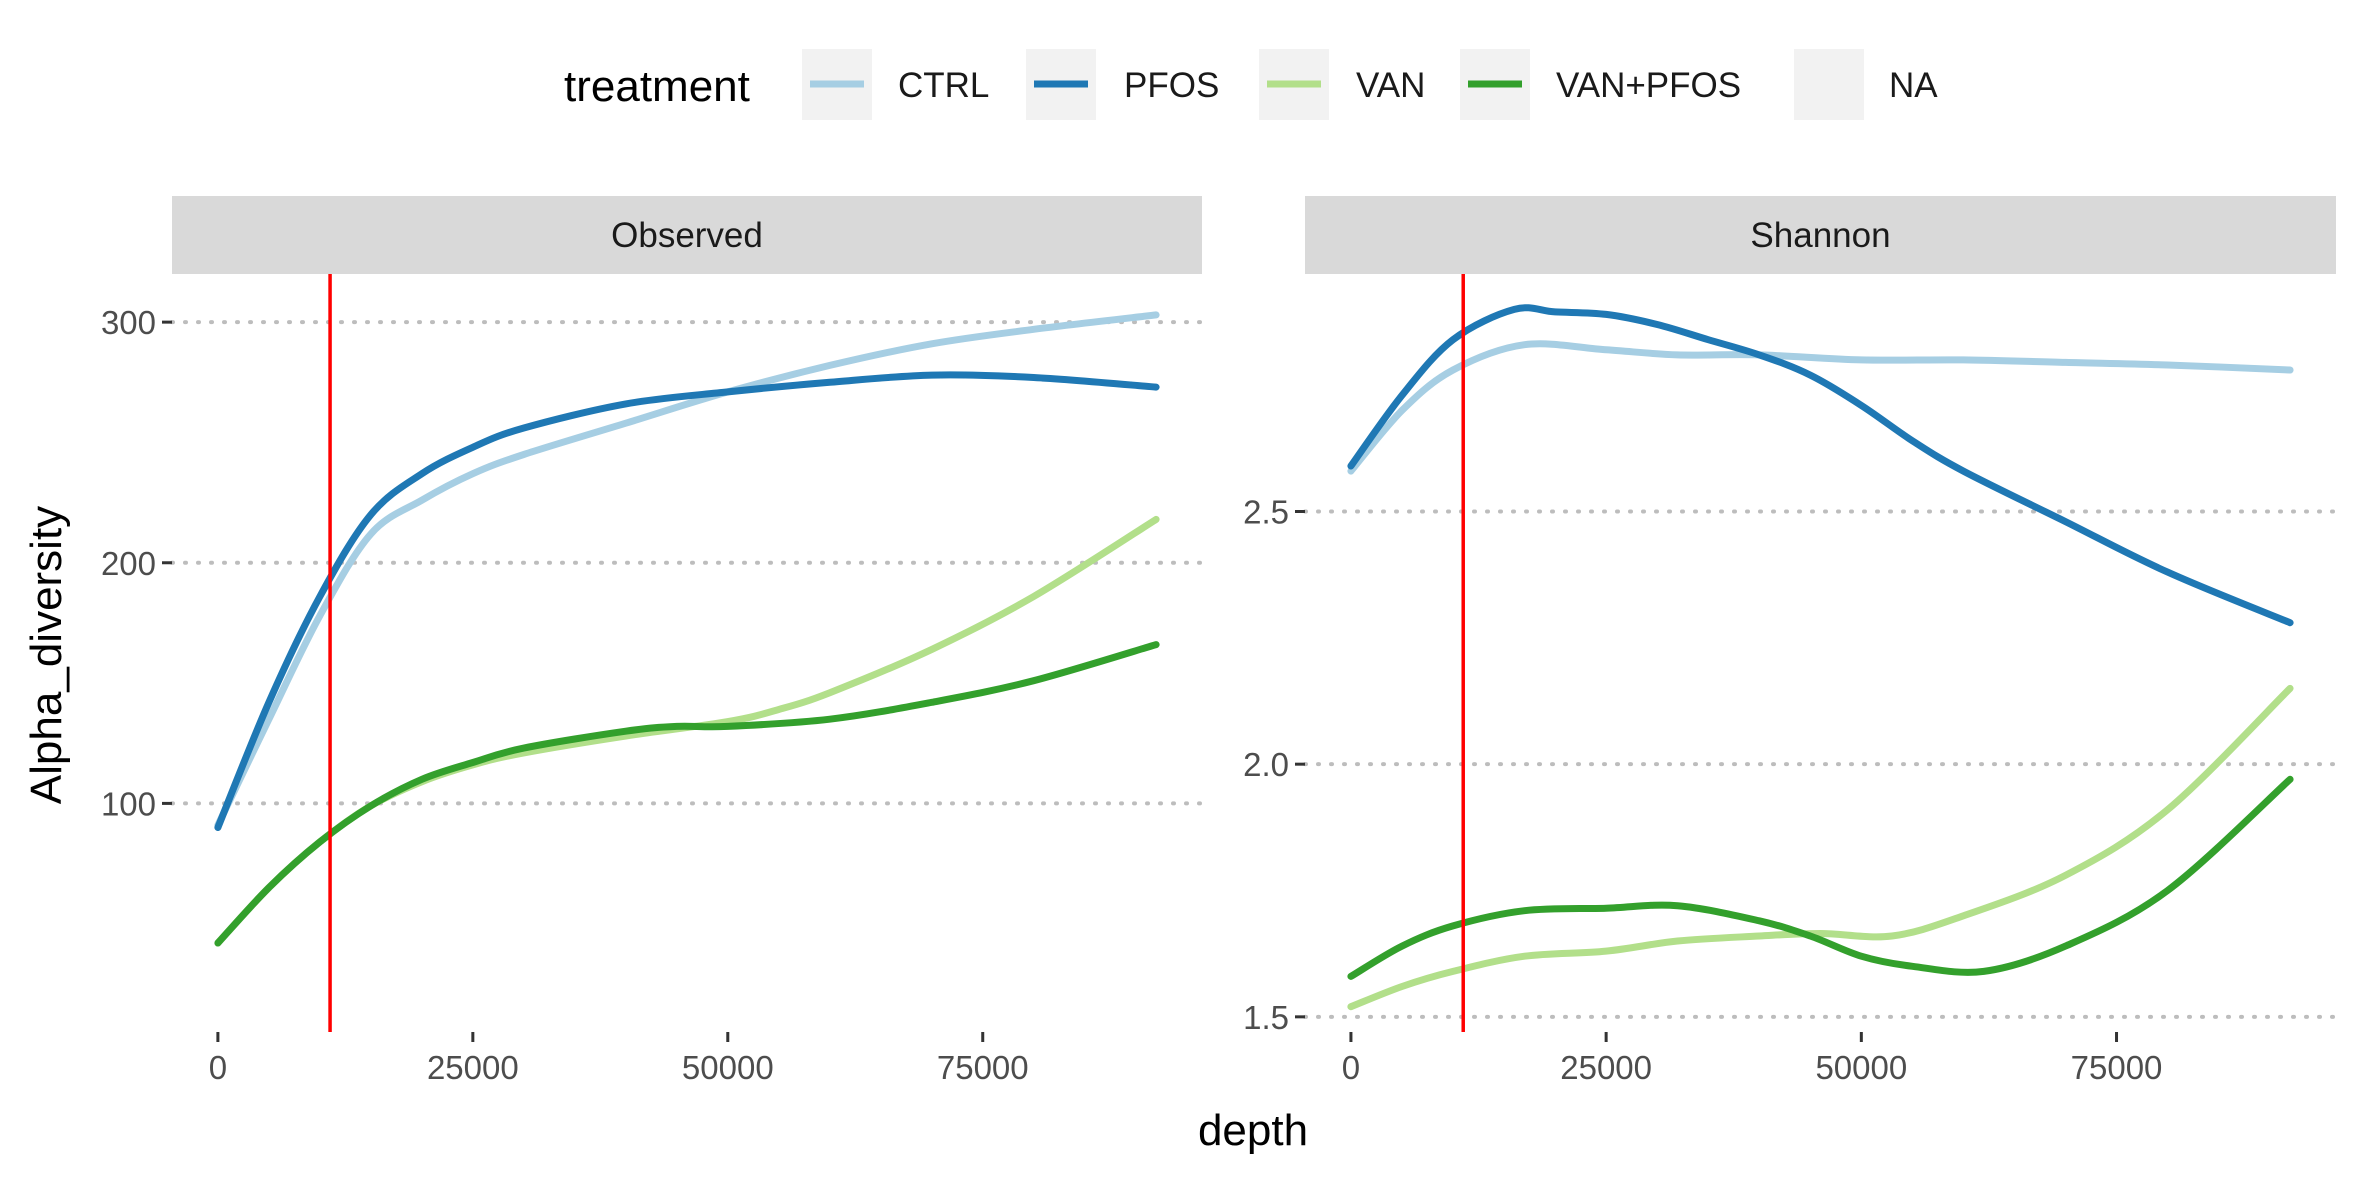  I want to click on legend-item-van-pfos: VAN+PFOS, so click(1600, 84).